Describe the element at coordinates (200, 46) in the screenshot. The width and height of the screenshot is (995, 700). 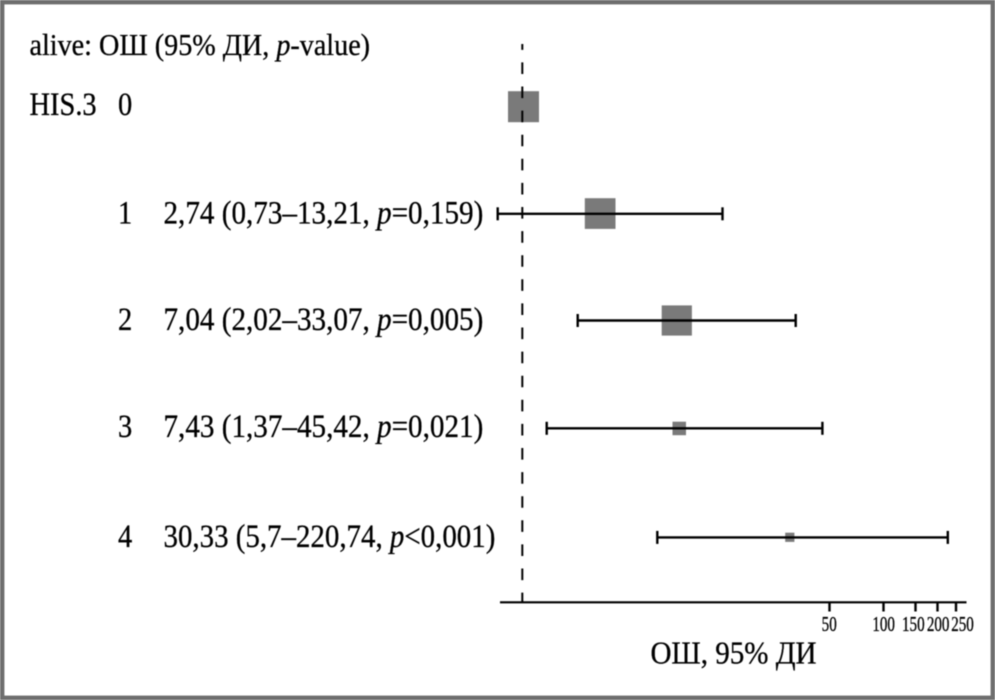
I see `svg-text: alive: ОШ (95% ДИ, p-value)` at that location.